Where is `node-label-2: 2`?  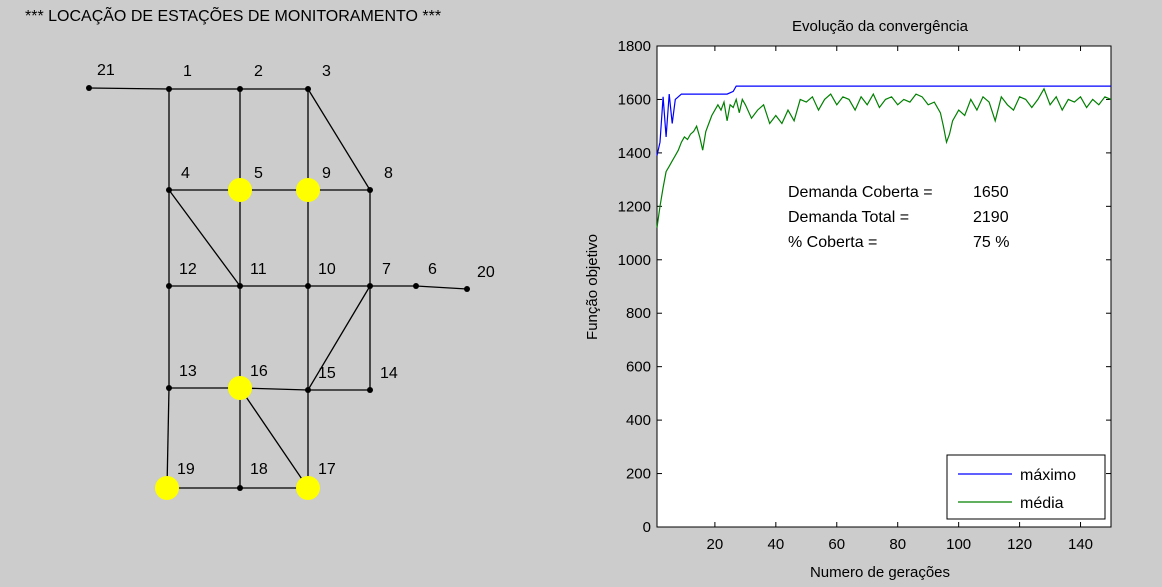 node-label-2: 2 is located at coordinates (258, 71).